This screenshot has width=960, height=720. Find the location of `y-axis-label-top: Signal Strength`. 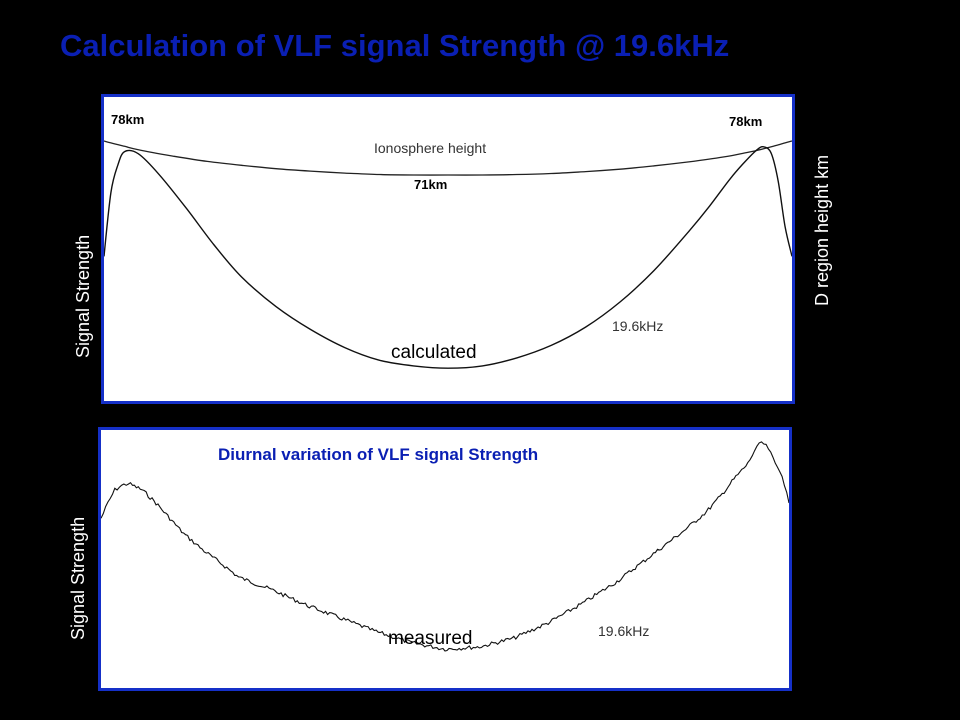

y-axis-label-top: Signal Strength is located at coordinates (83, 296).